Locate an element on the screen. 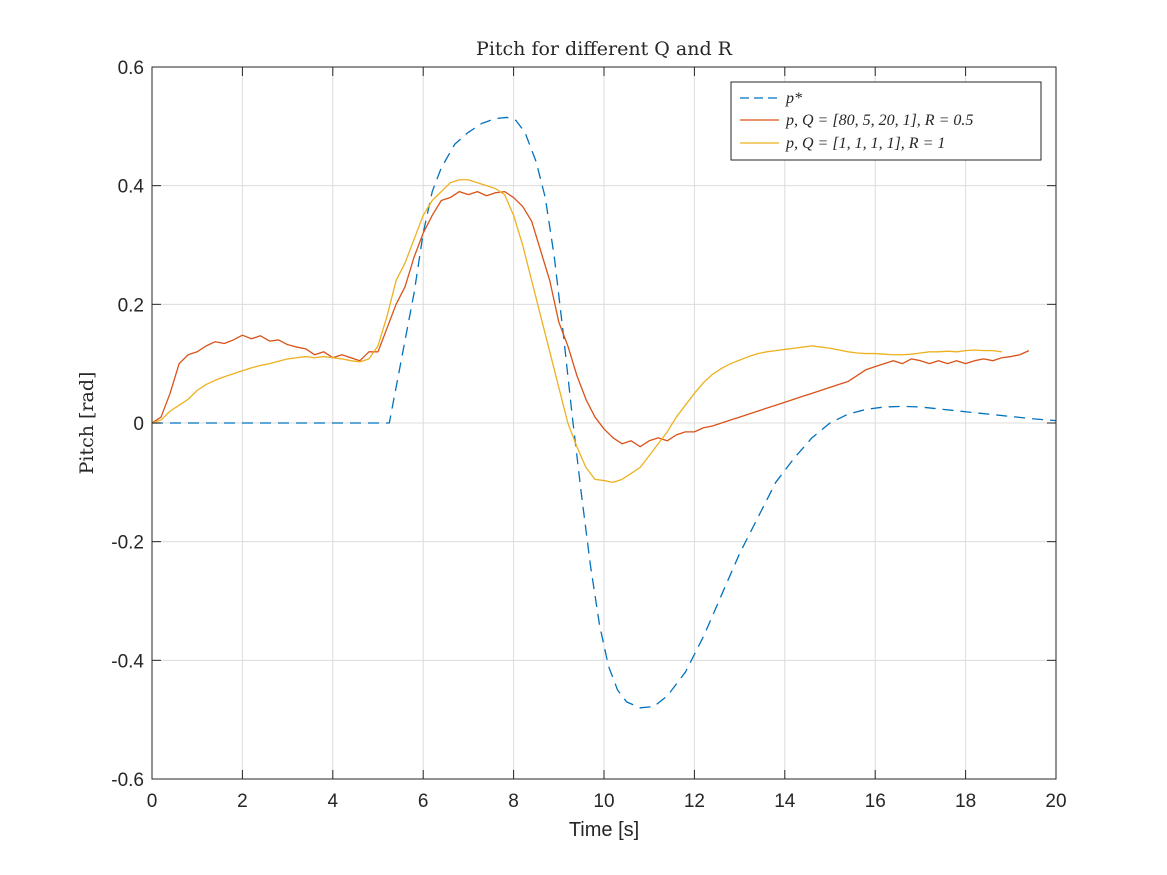  x-tick-label: 8 is located at coordinates (513, 801).